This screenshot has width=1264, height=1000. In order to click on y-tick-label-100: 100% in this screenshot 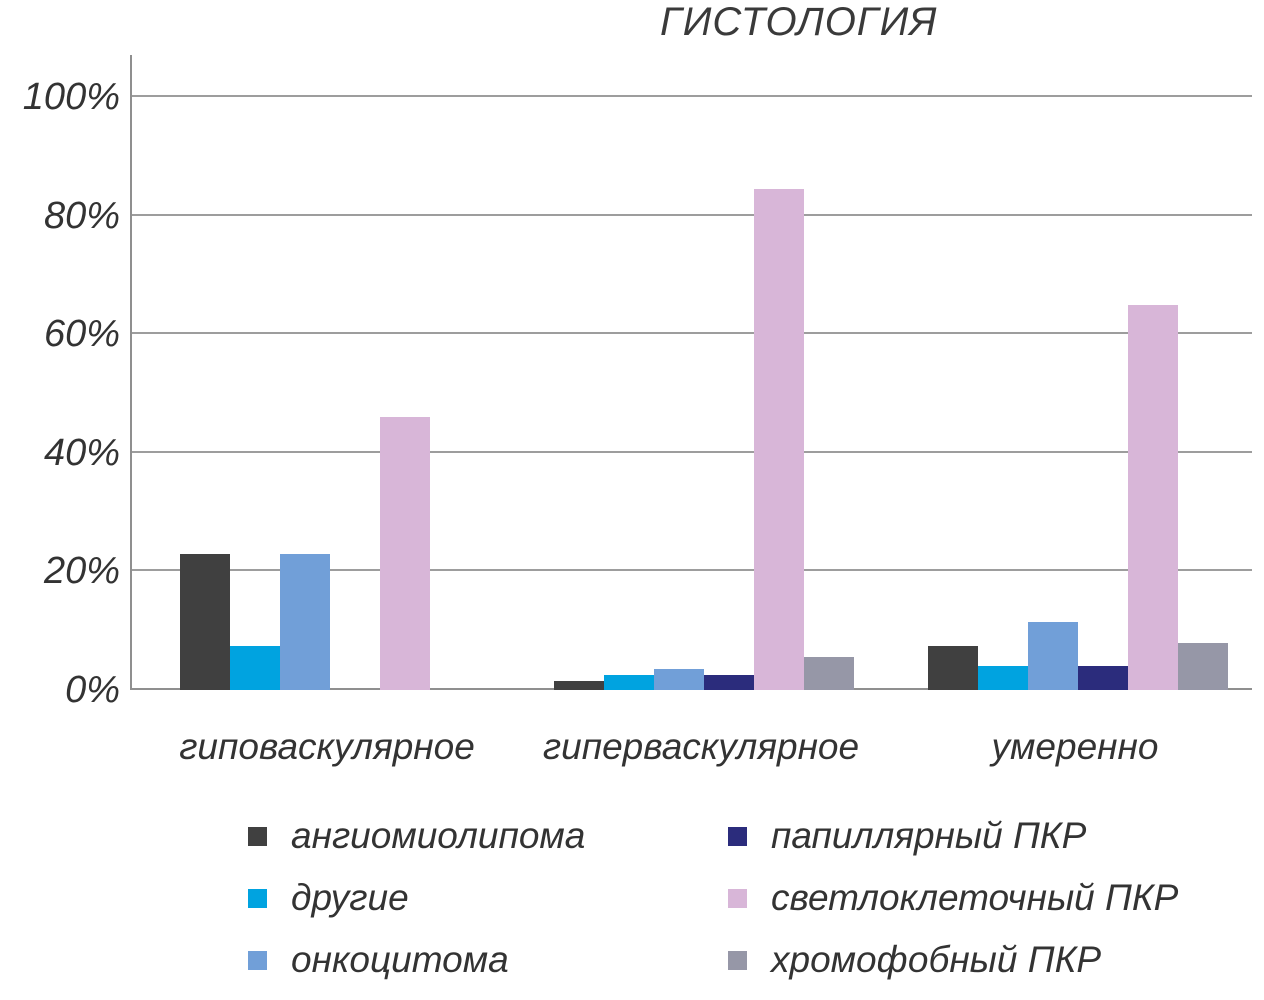, I will do `click(71, 97)`.